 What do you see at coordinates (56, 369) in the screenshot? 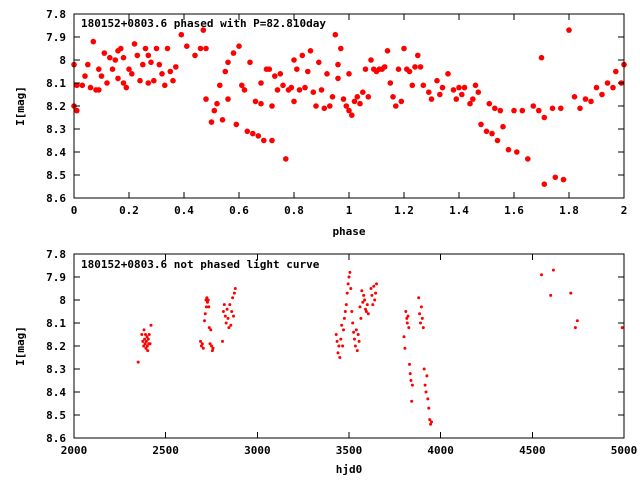
I see `y-tick-label: 8.3` at bounding box center [56, 369].